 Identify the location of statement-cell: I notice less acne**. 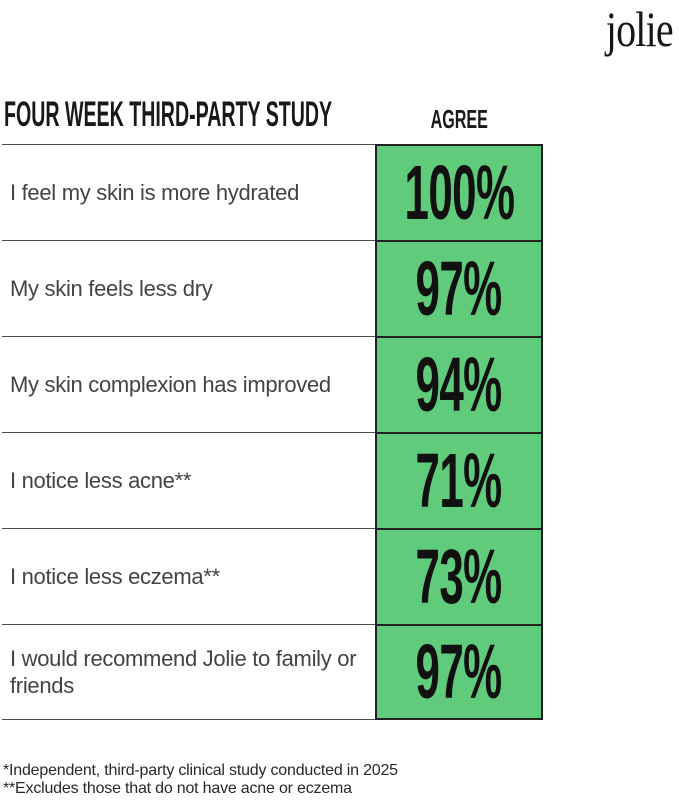
(188, 480).